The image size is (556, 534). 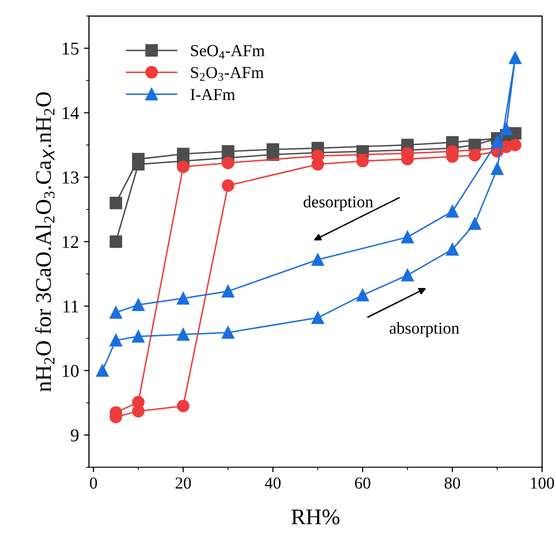 What do you see at coordinates (213, 94) in the screenshot?
I see `legend-label: I-AFm` at bounding box center [213, 94].